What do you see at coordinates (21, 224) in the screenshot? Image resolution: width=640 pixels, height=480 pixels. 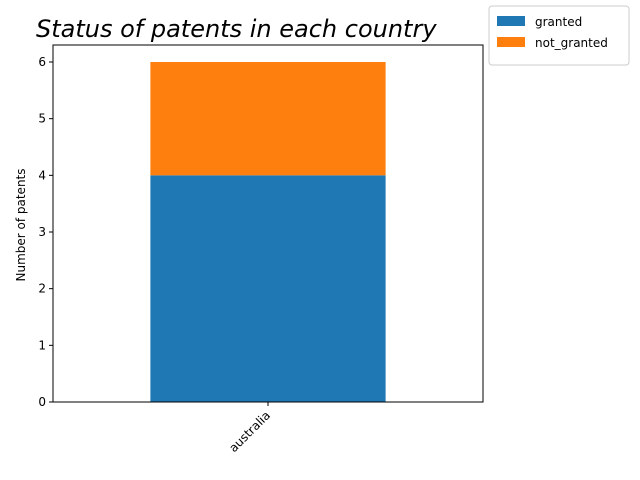 I see `y-axis-label: Number of patents` at bounding box center [21, 224].